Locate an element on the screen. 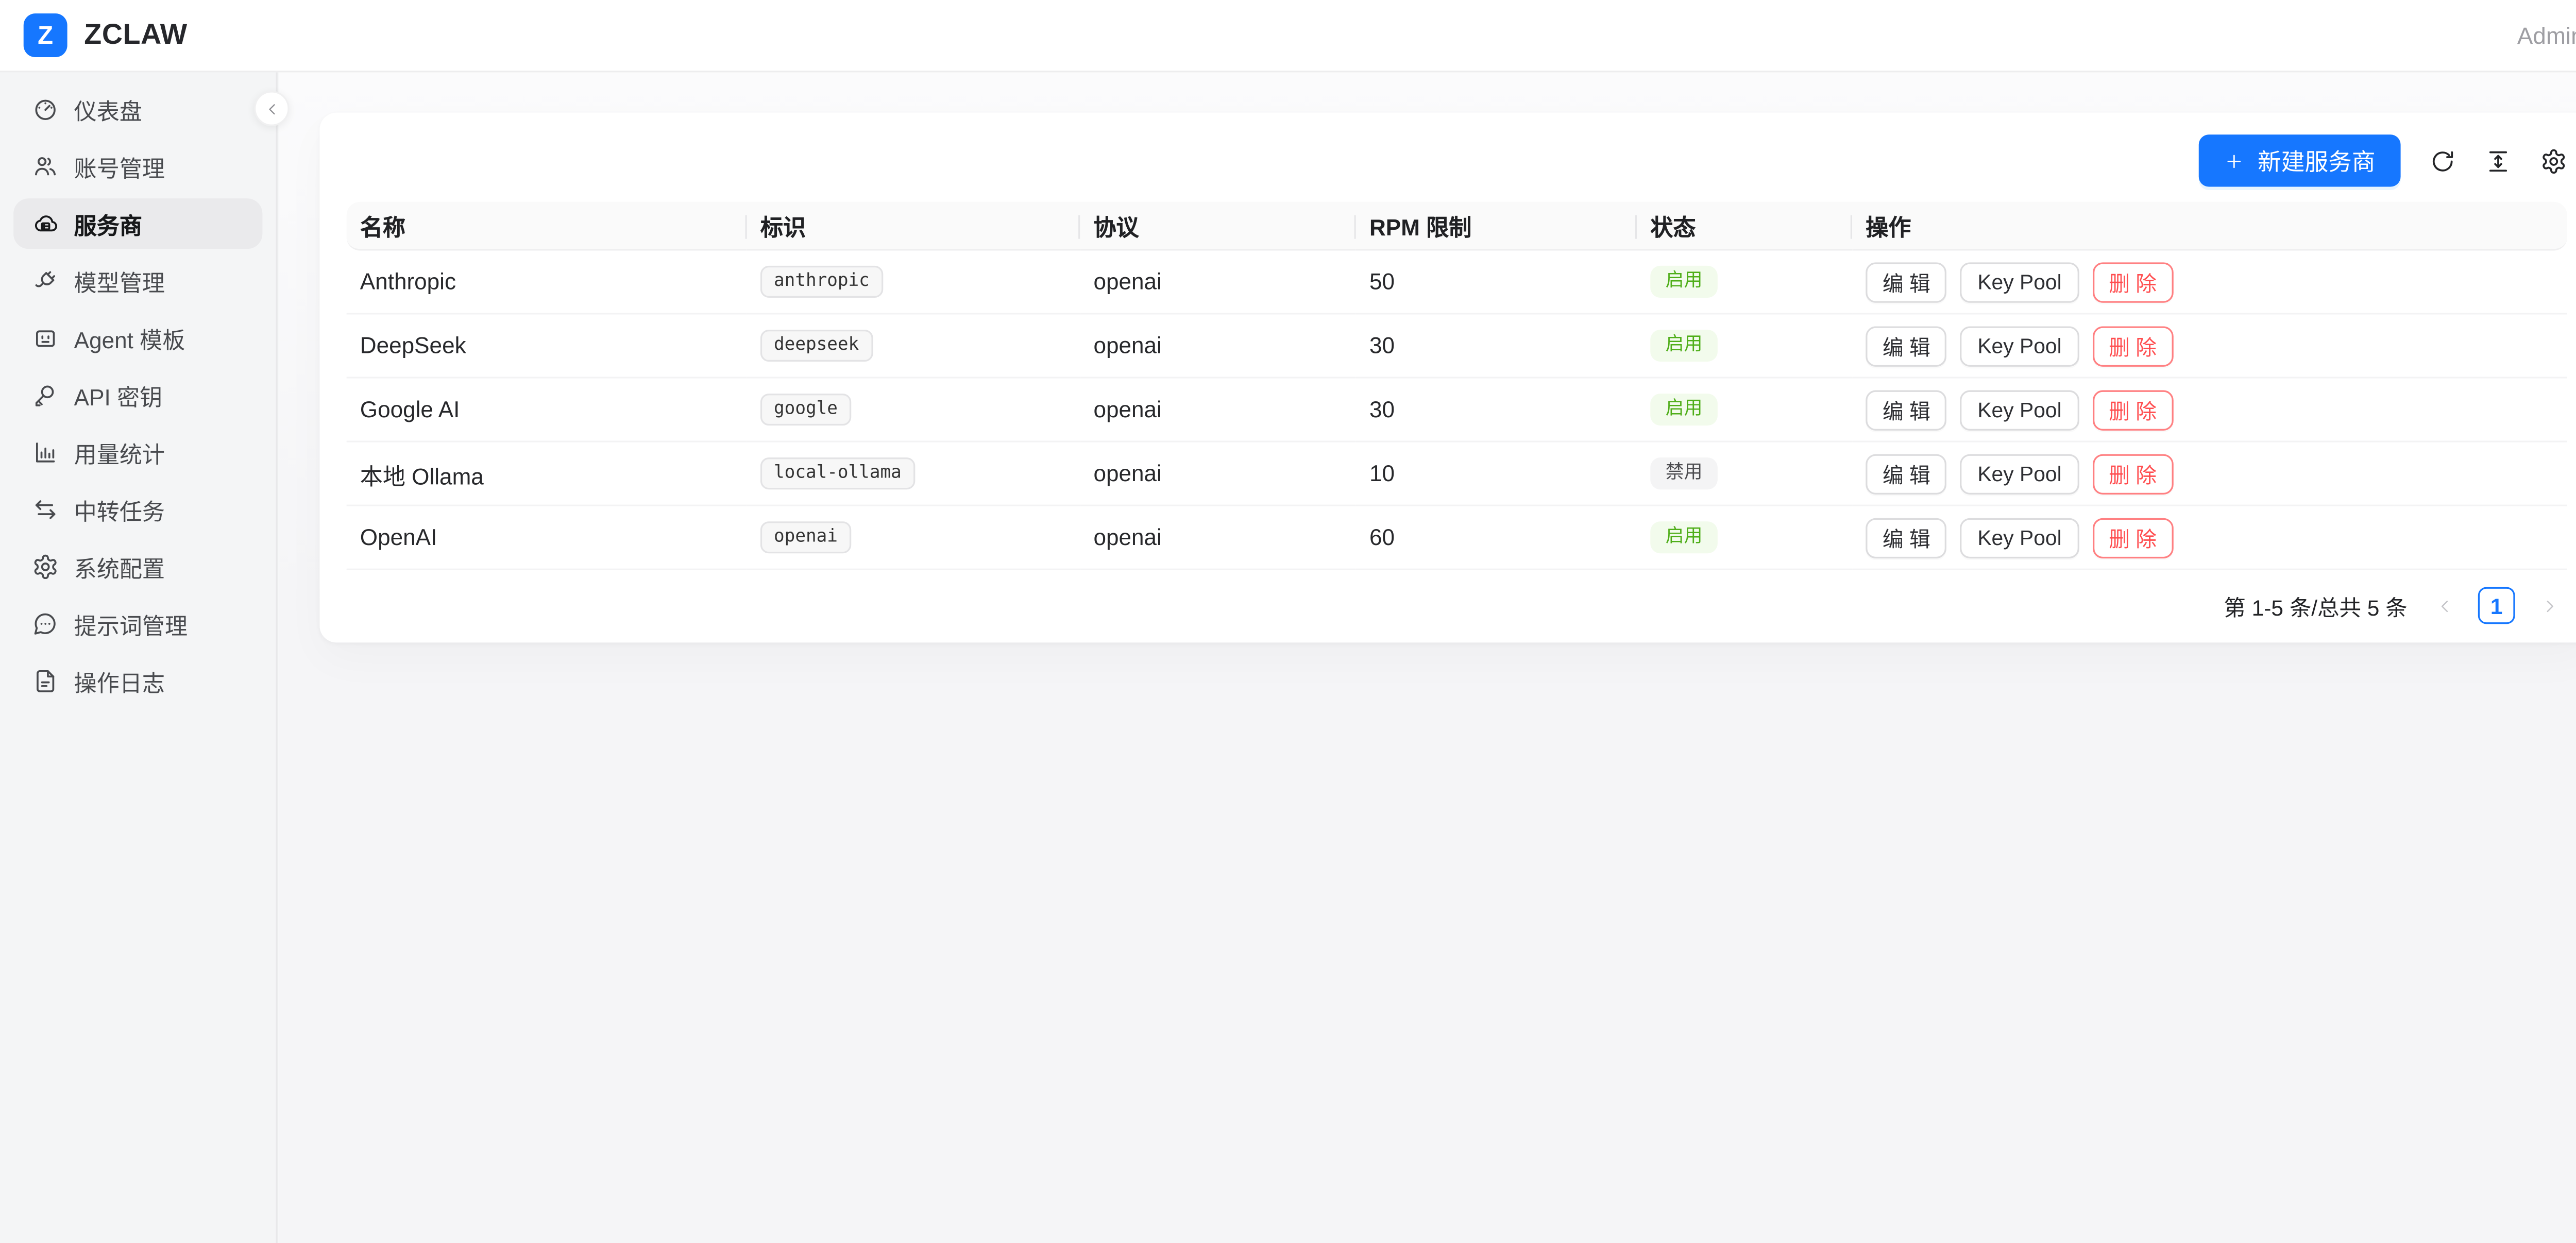  sidebar-item-label: 操作日志 is located at coordinates (119, 683).